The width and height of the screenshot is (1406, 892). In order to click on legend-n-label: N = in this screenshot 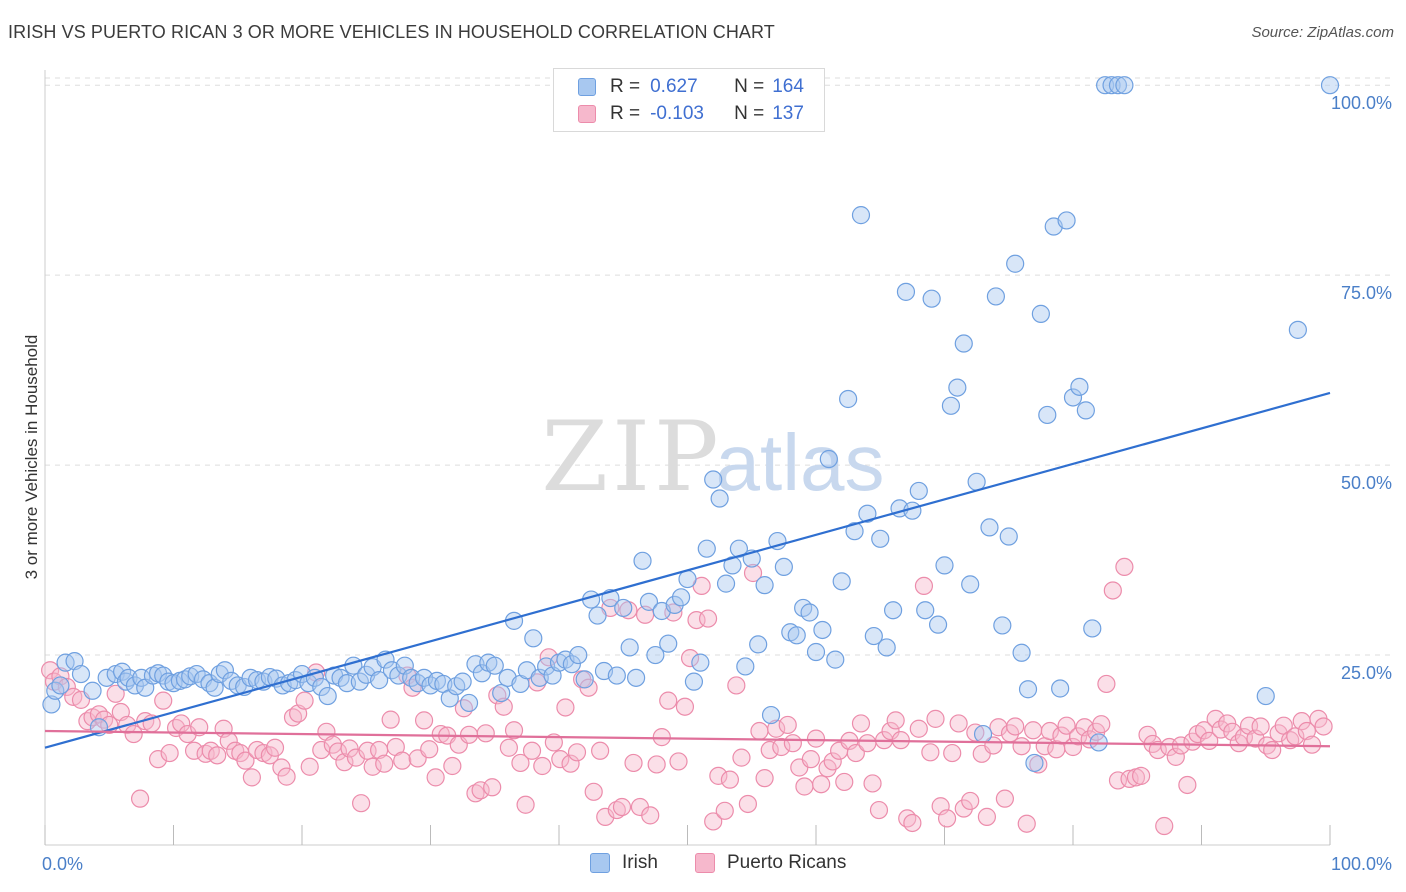, I will do `click(749, 113)`.